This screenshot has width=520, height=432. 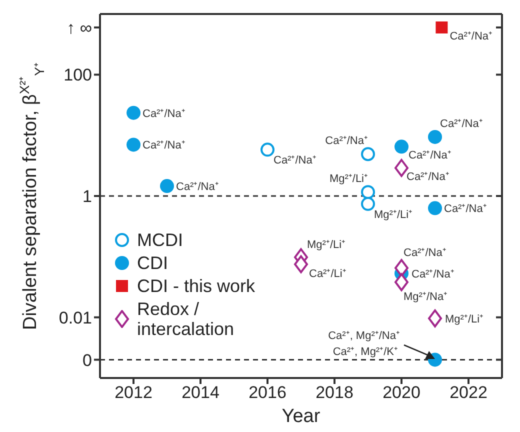 I want to click on legend-label: CDI, so click(x=152, y=263).